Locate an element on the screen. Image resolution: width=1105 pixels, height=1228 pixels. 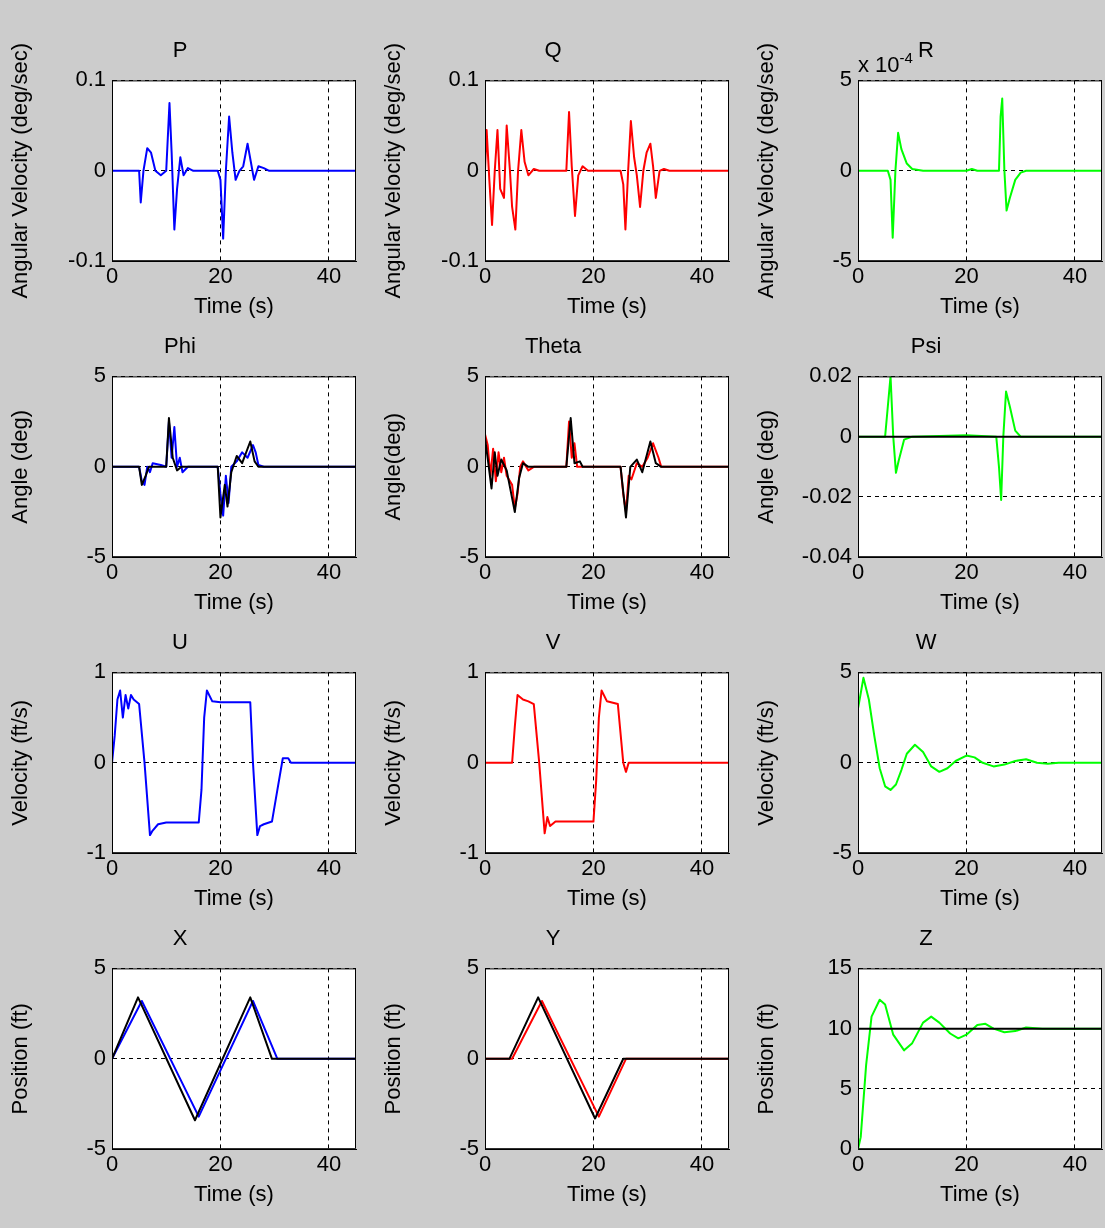
chart-title: Y is located at coordinates (553, 938).